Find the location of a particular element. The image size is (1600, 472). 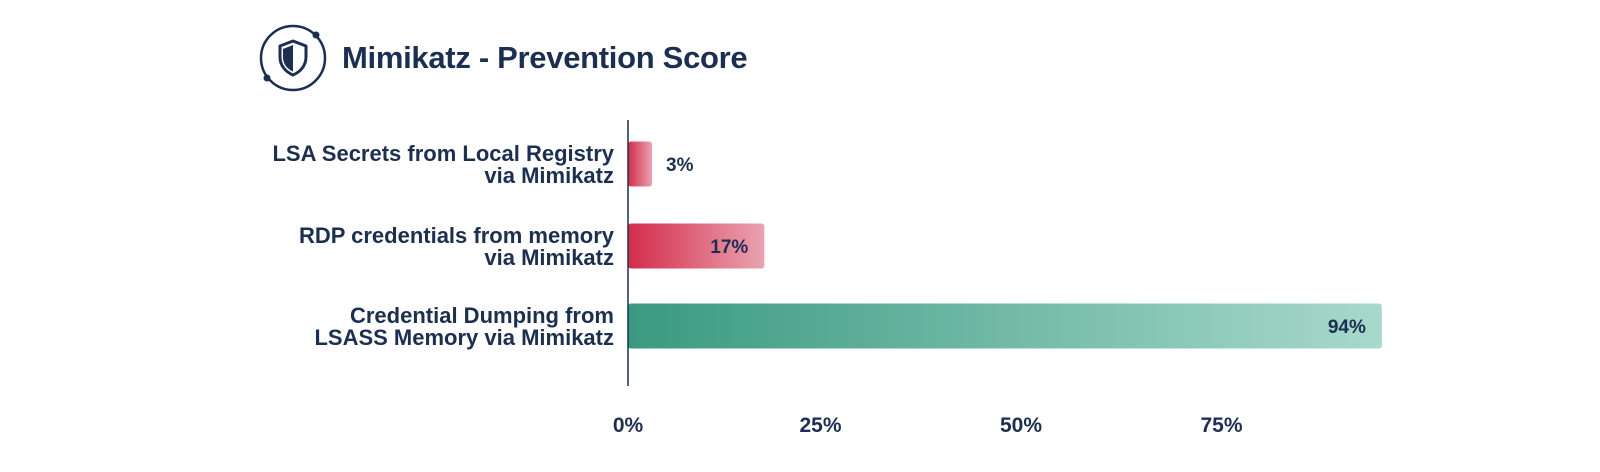

x-tick-label: 0% is located at coordinates (628, 425).